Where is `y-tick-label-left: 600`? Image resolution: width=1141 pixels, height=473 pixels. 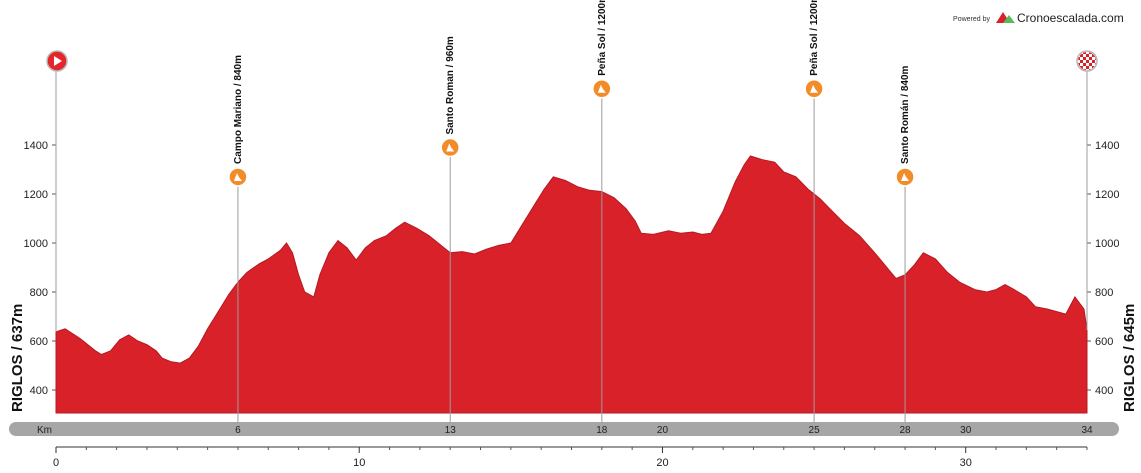 y-tick-label-left: 600 is located at coordinates (39, 342).